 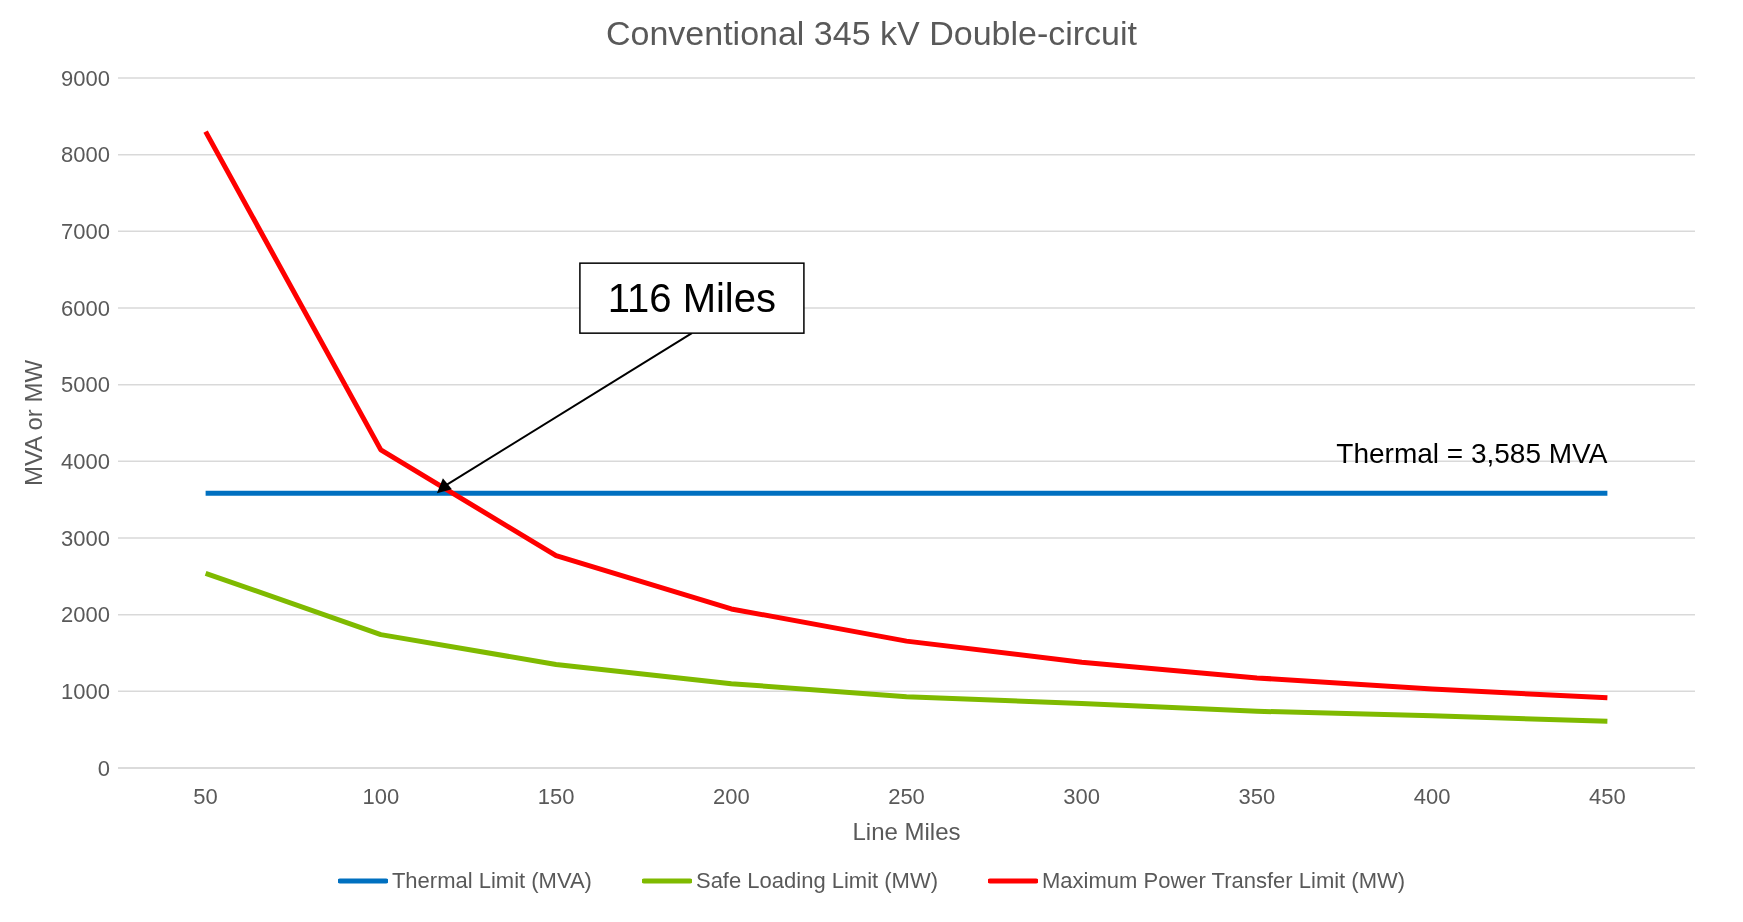 What do you see at coordinates (85, 155) in the screenshot?
I see `y-tick-label: 8000` at bounding box center [85, 155].